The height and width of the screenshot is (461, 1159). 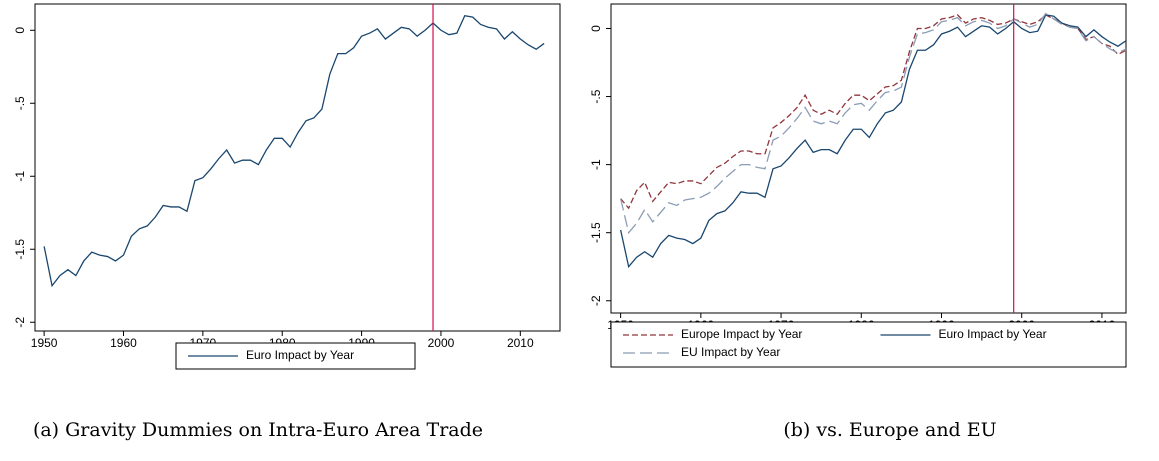 What do you see at coordinates (520, 343) in the screenshot?
I see `x-tick-label: 2010` at bounding box center [520, 343].